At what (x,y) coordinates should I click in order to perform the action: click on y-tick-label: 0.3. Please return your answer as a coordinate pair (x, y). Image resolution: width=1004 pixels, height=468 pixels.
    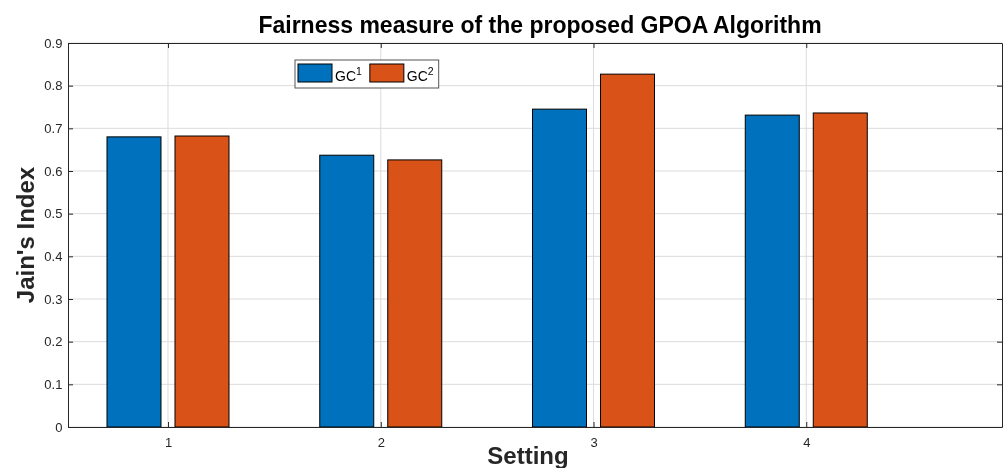
    Looking at the image, I should click on (53, 299).